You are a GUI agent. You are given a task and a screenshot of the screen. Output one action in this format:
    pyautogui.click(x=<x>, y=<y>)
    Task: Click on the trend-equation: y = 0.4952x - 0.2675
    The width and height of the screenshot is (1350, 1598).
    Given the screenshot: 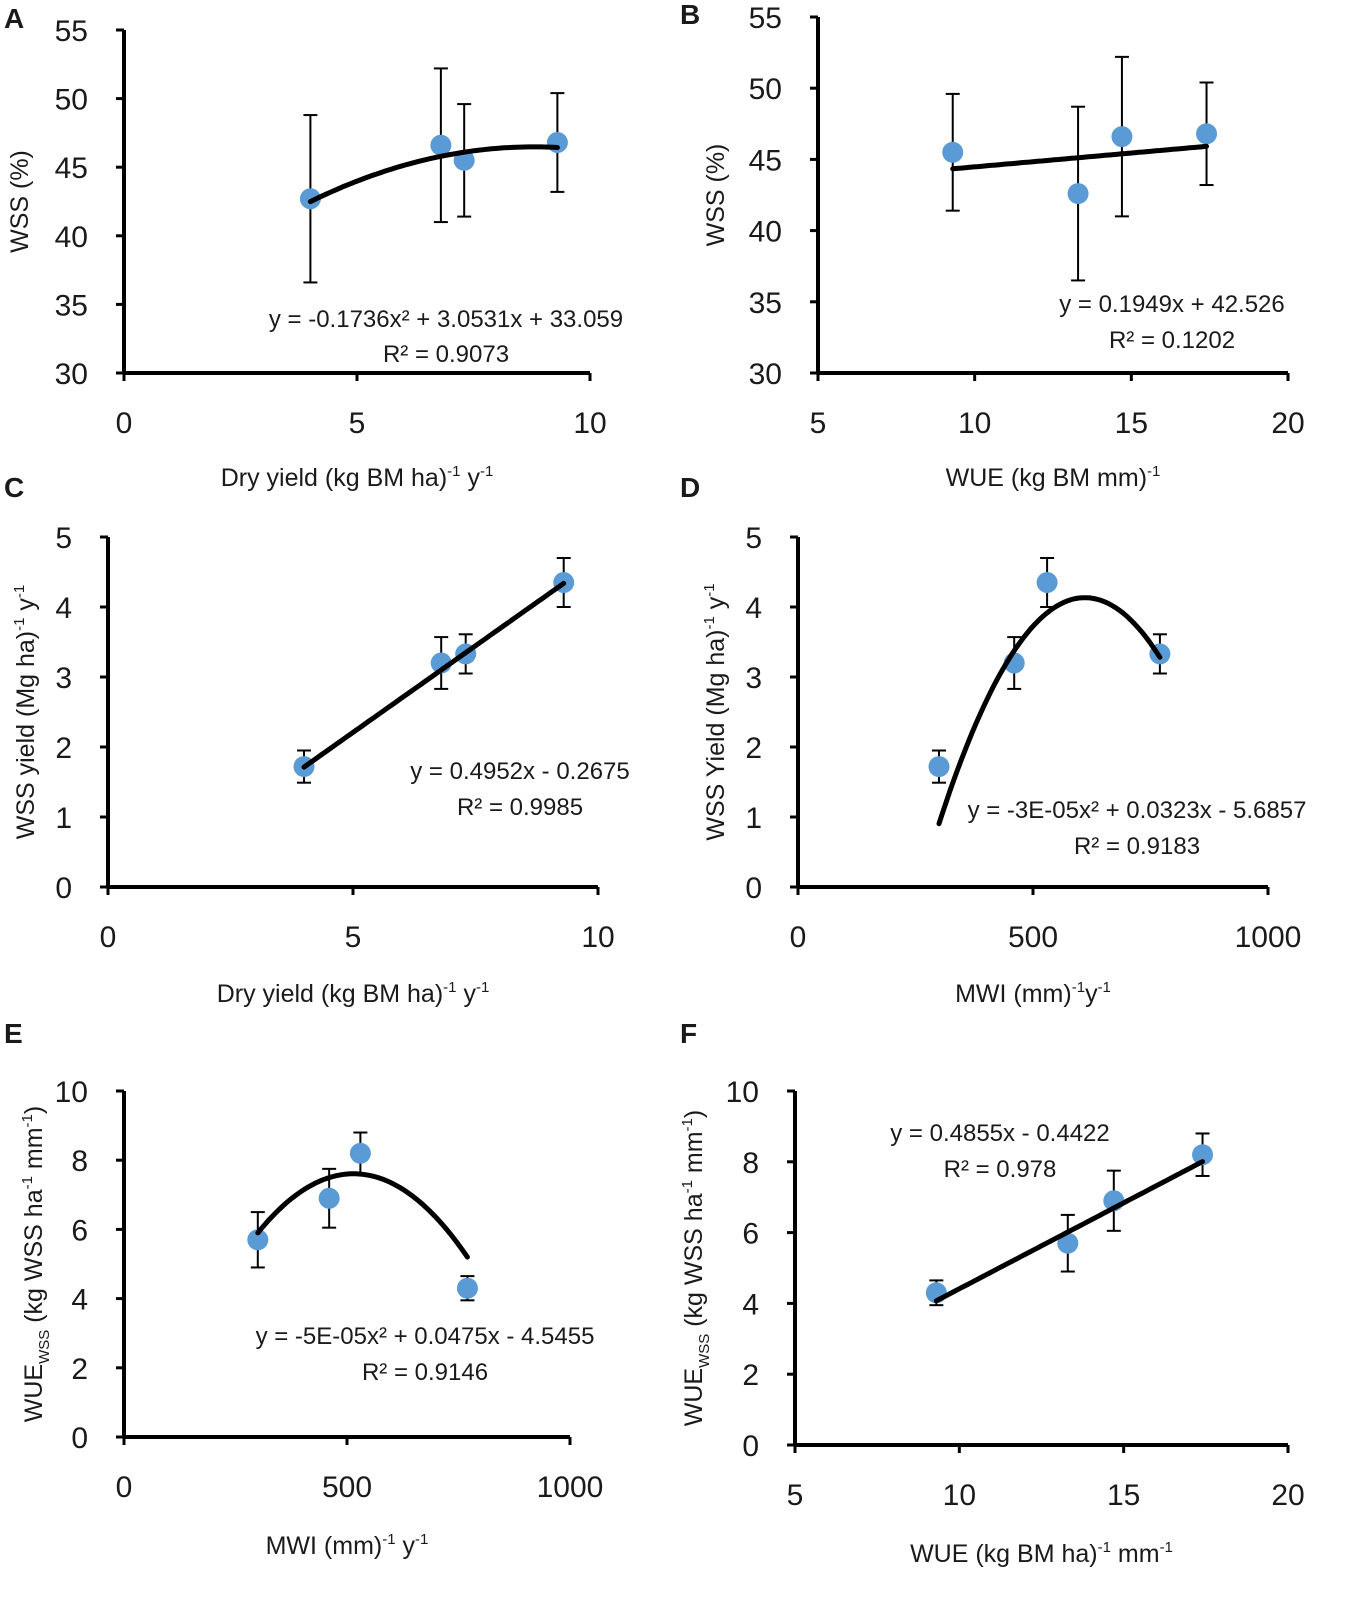 What is the action you would take?
    pyautogui.click(x=520, y=771)
    